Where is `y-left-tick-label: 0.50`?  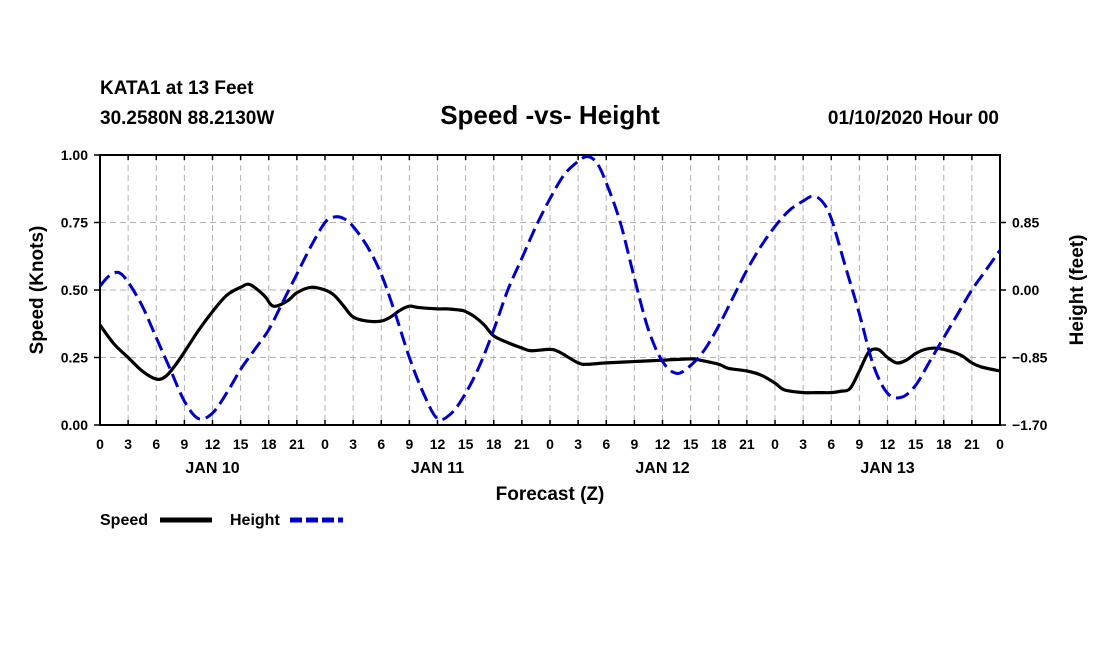
y-left-tick-label: 0.50 is located at coordinates (74, 290).